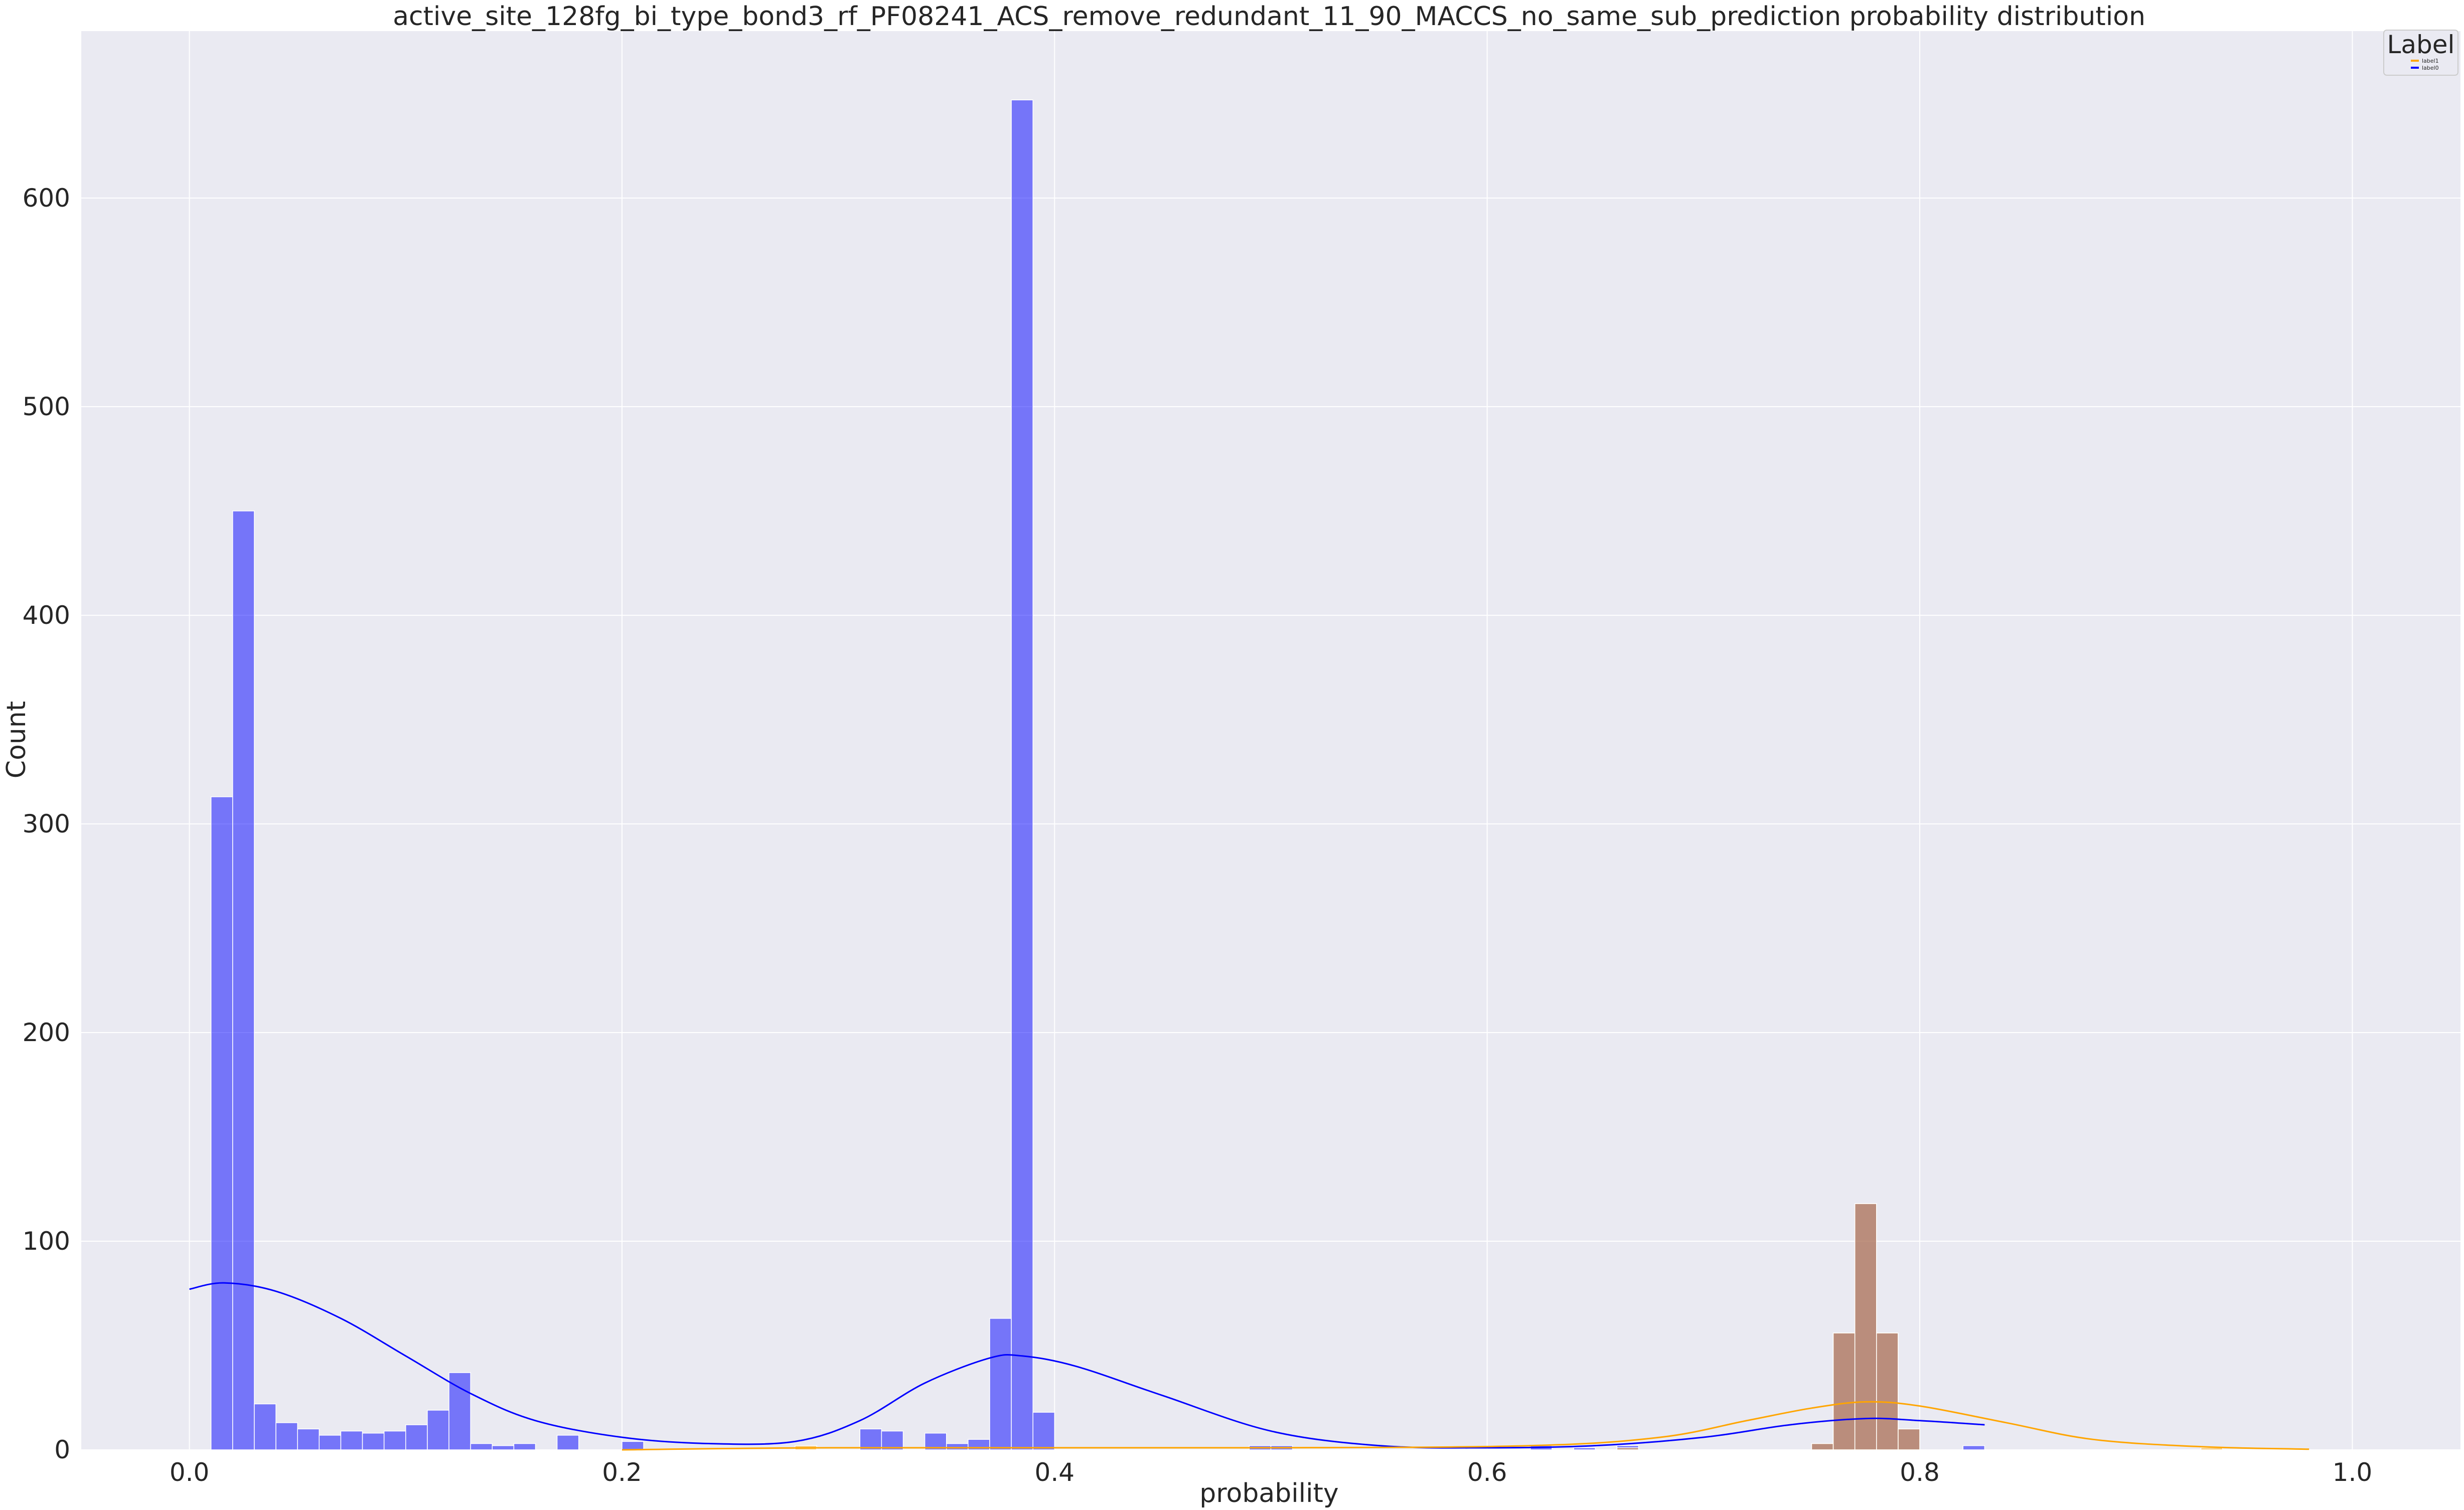 This screenshot has height=1510, width=2464. Describe the element at coordinates (190, 1472) in the screenshot. I see `x-tick-label: 0.0` at that location.